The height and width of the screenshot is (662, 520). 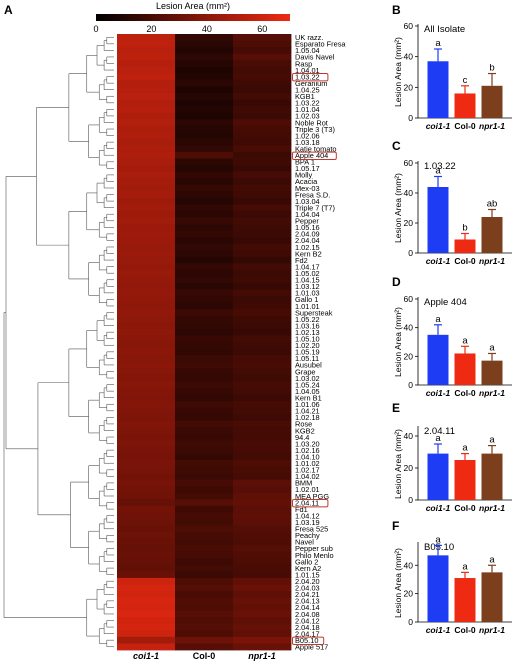 I want to click on heatmap-row-label: 2.04.09, so click(x=307, y=234).